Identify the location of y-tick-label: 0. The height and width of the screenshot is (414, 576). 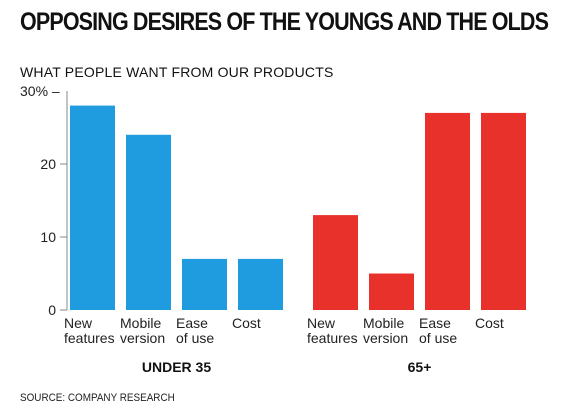
(52, 310).